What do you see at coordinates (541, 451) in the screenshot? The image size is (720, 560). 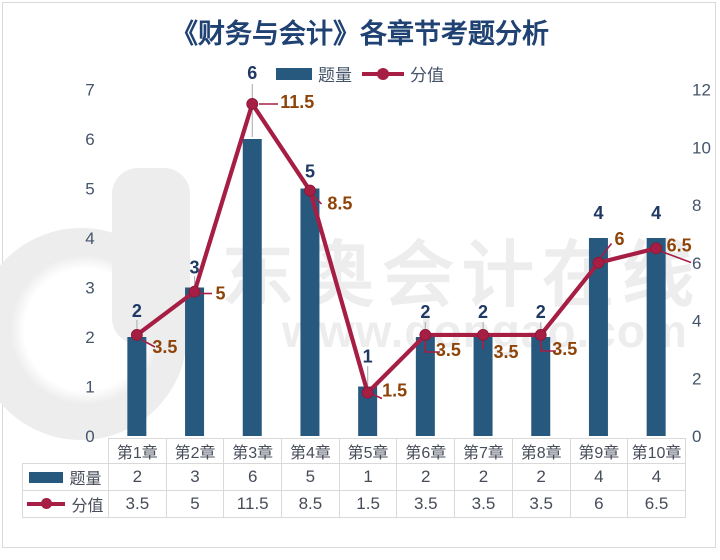 I see `category-cell: 第8章` at bounding box center [541, 451].